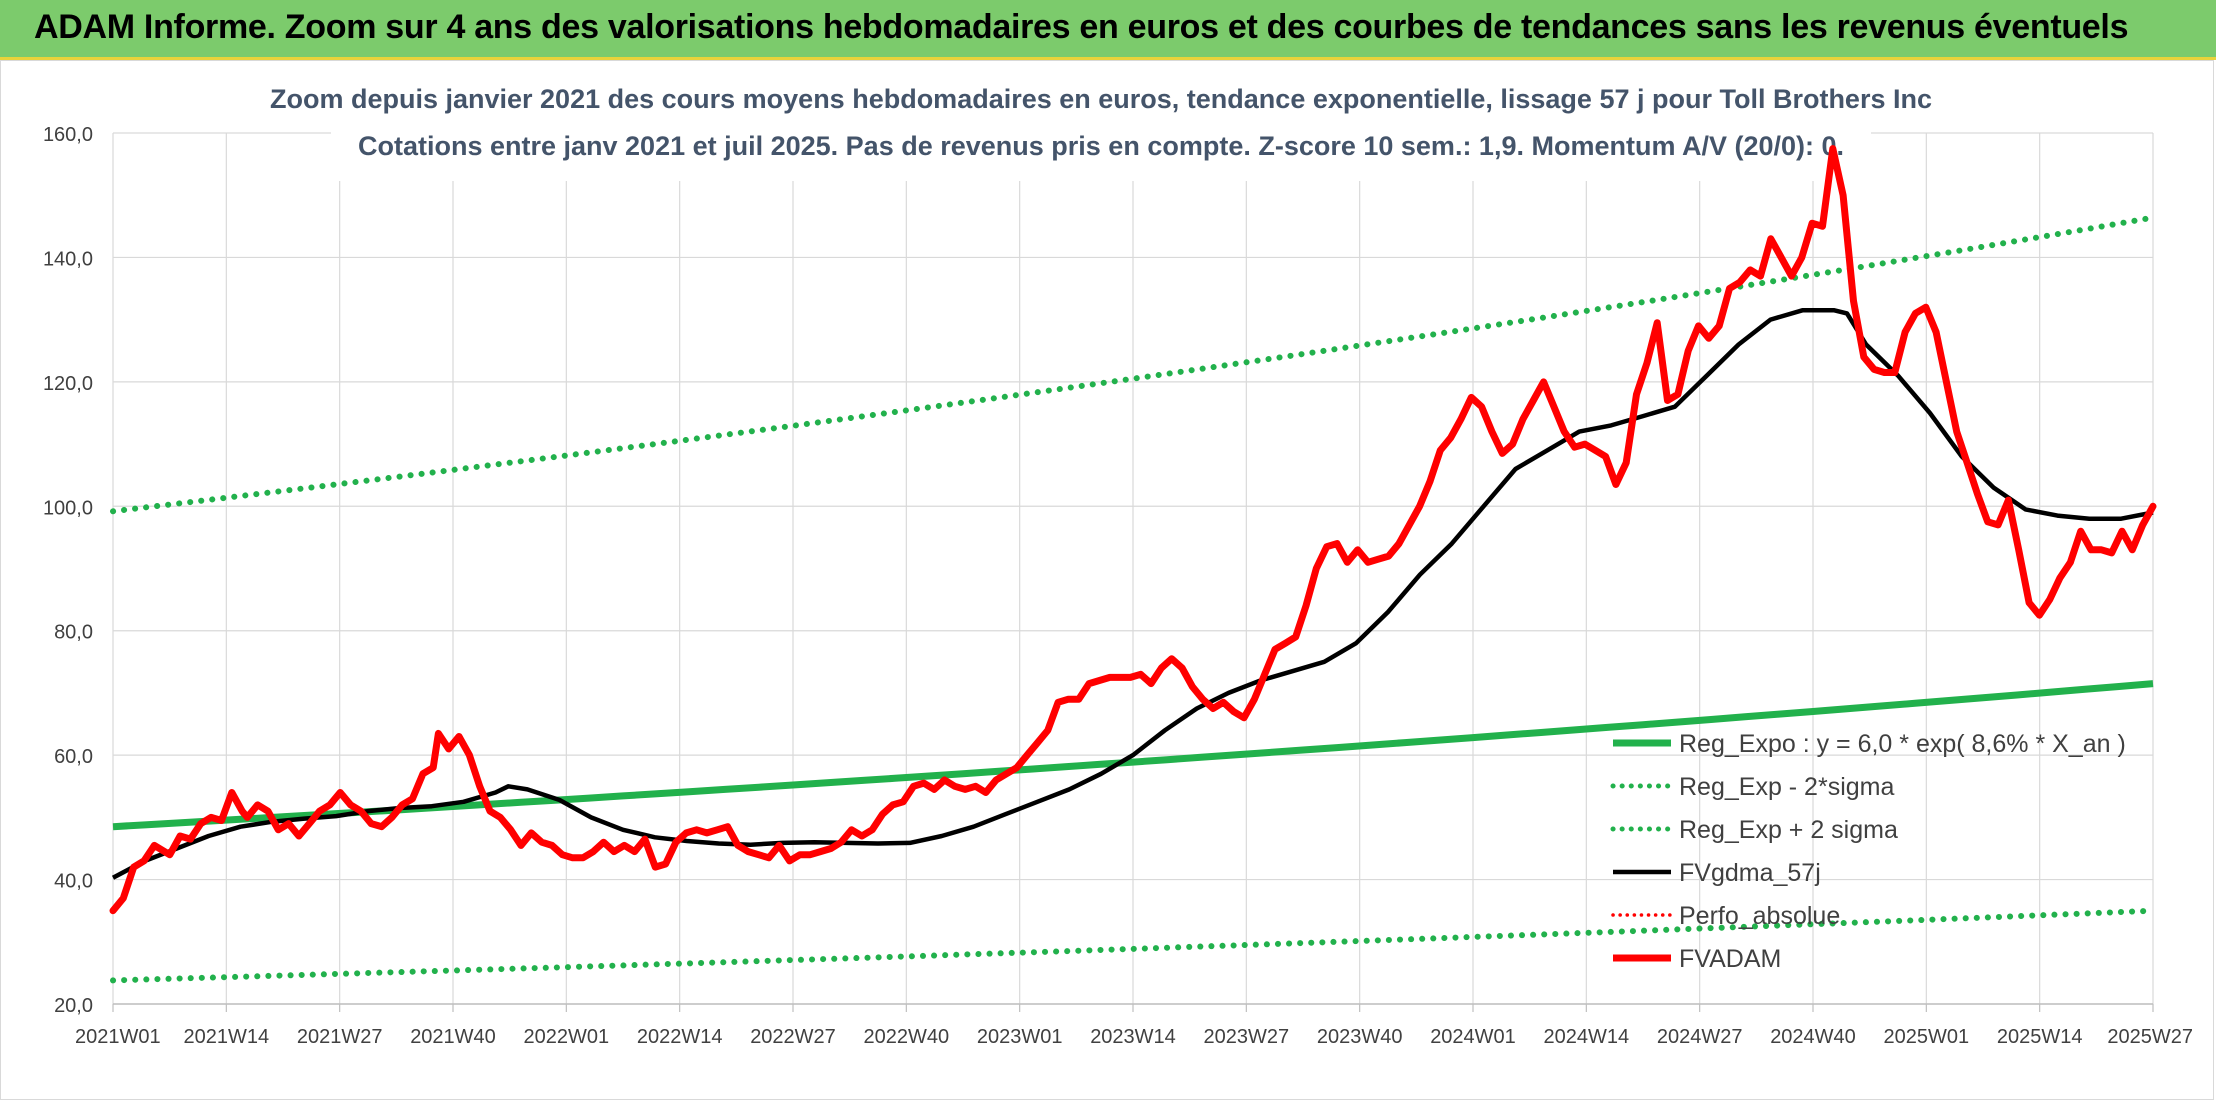 The width and height of the screenshot is (2216, 1102). Describe the element at coordinates (68, 135) in the screenshot. I see `y-tick-label: 160,0` at that location.